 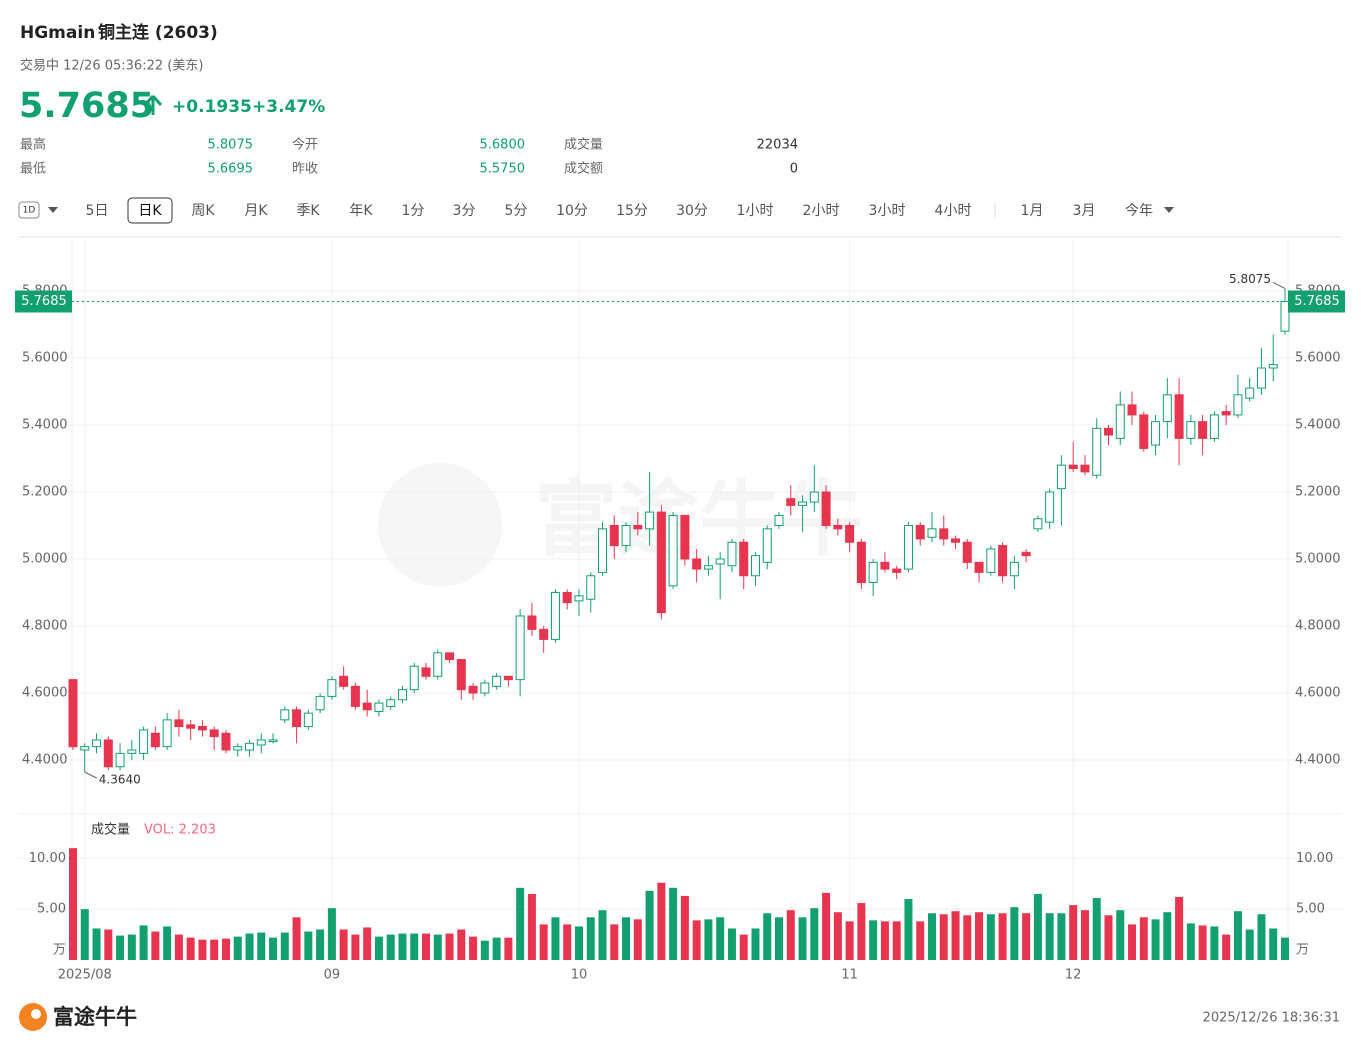 I want to click on tab: 3小时, so click(x=887, y=211).